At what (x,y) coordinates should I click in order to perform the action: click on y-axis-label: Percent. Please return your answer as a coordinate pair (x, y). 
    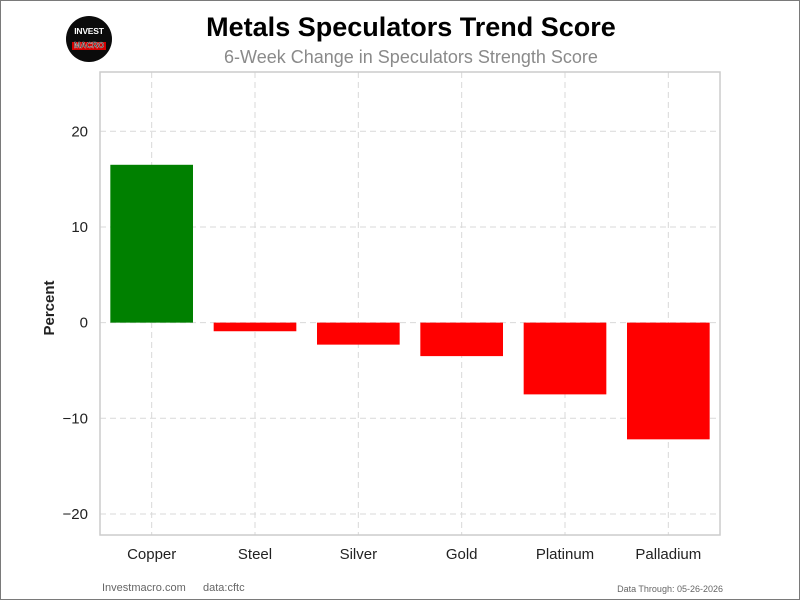
    Looking at the image, I should click on (49, 307).